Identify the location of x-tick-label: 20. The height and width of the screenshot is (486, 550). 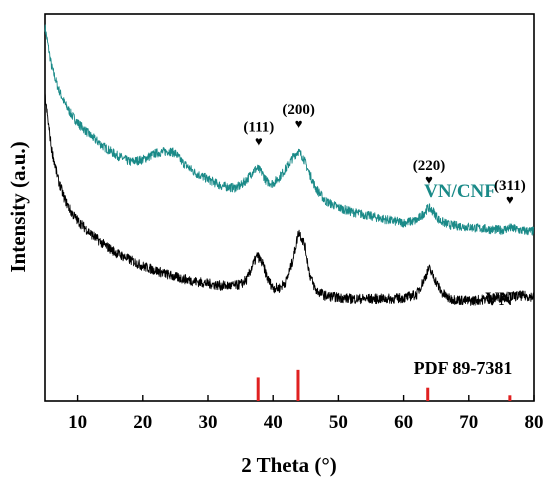
(142, 422).